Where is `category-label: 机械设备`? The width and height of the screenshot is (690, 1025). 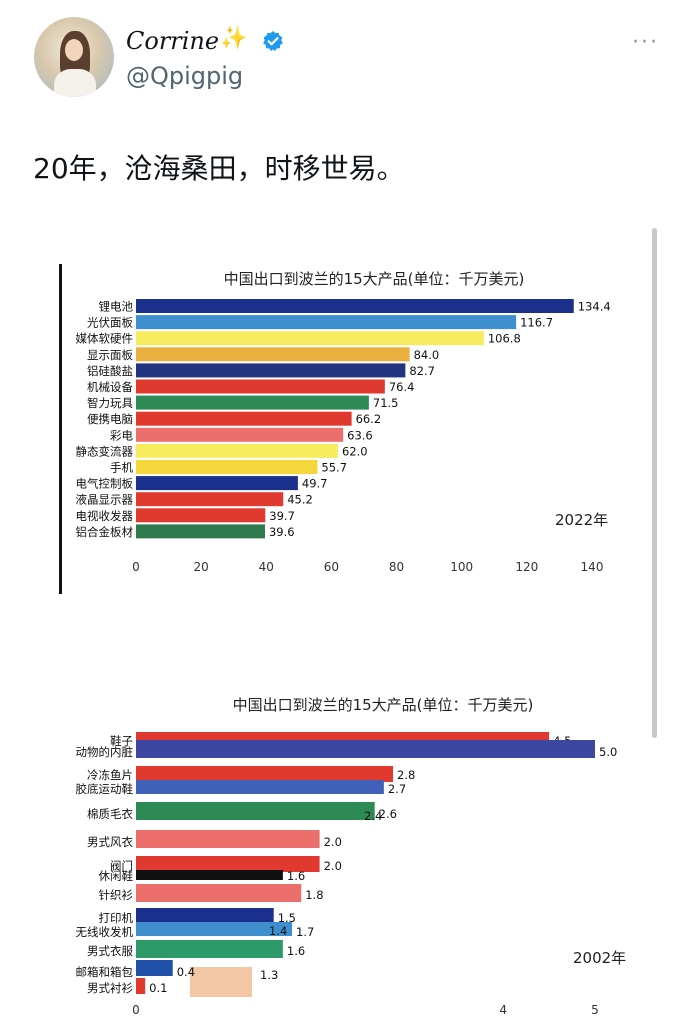 category-label: 机械设备 is located at coordinates (110, 387).